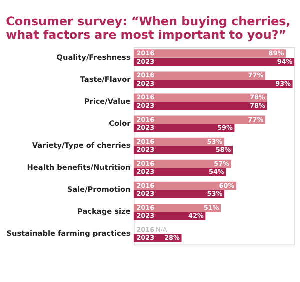  I want to click on y-tick-label: Variety/Type of cherries, so click(82, 145).